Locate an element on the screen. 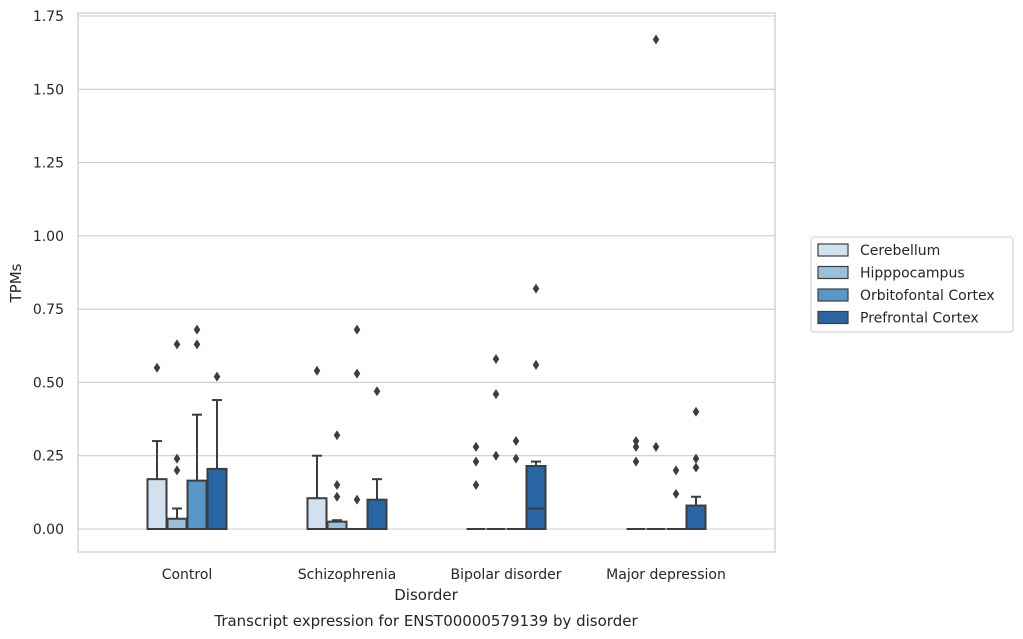 The image size is (1023, 639). x-tick-label: Control is located at coordinates (187, 575).